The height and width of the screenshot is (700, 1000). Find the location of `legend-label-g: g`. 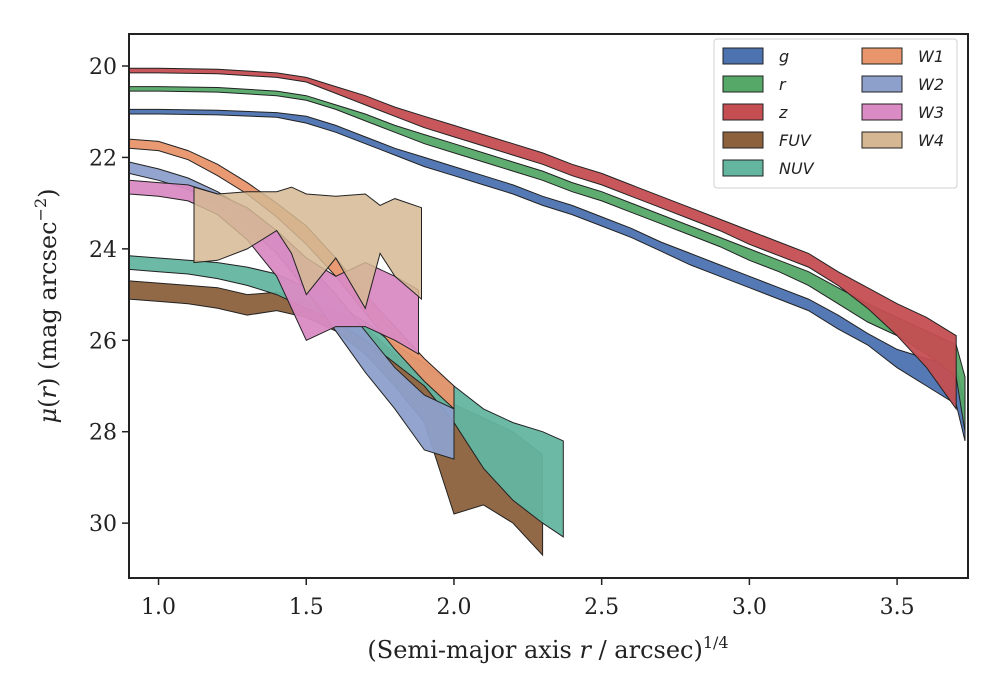

legend-label-g: g is located at coordinates (784, 56).